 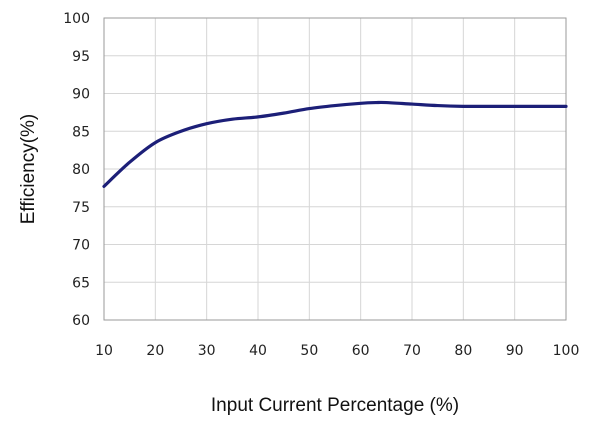 I want to click on x-tick-label-100: 100, so click(x=566, y=351).